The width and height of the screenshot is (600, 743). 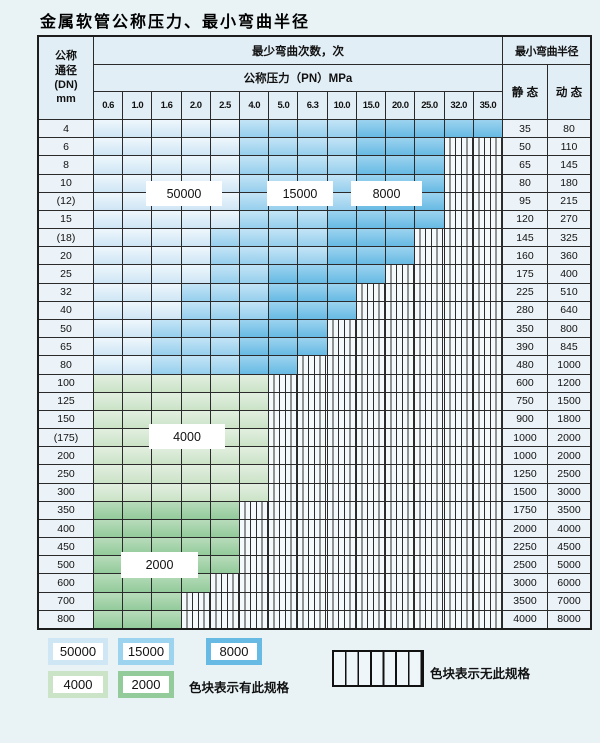 I want to click on legend-note-striped: 色块表示无此规格, so click(x=480, y=674).